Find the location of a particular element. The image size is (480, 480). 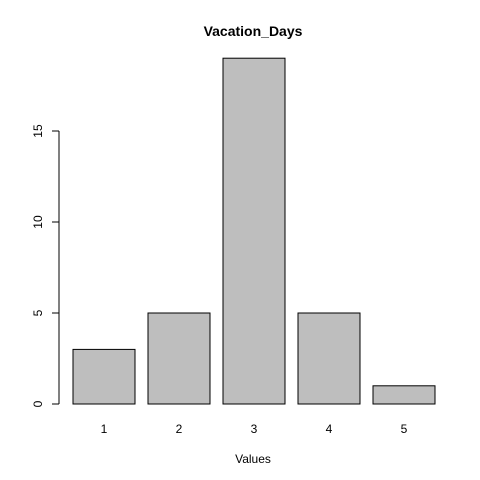

y-tick-label-10: 10 is located at coordinates (38, 222).